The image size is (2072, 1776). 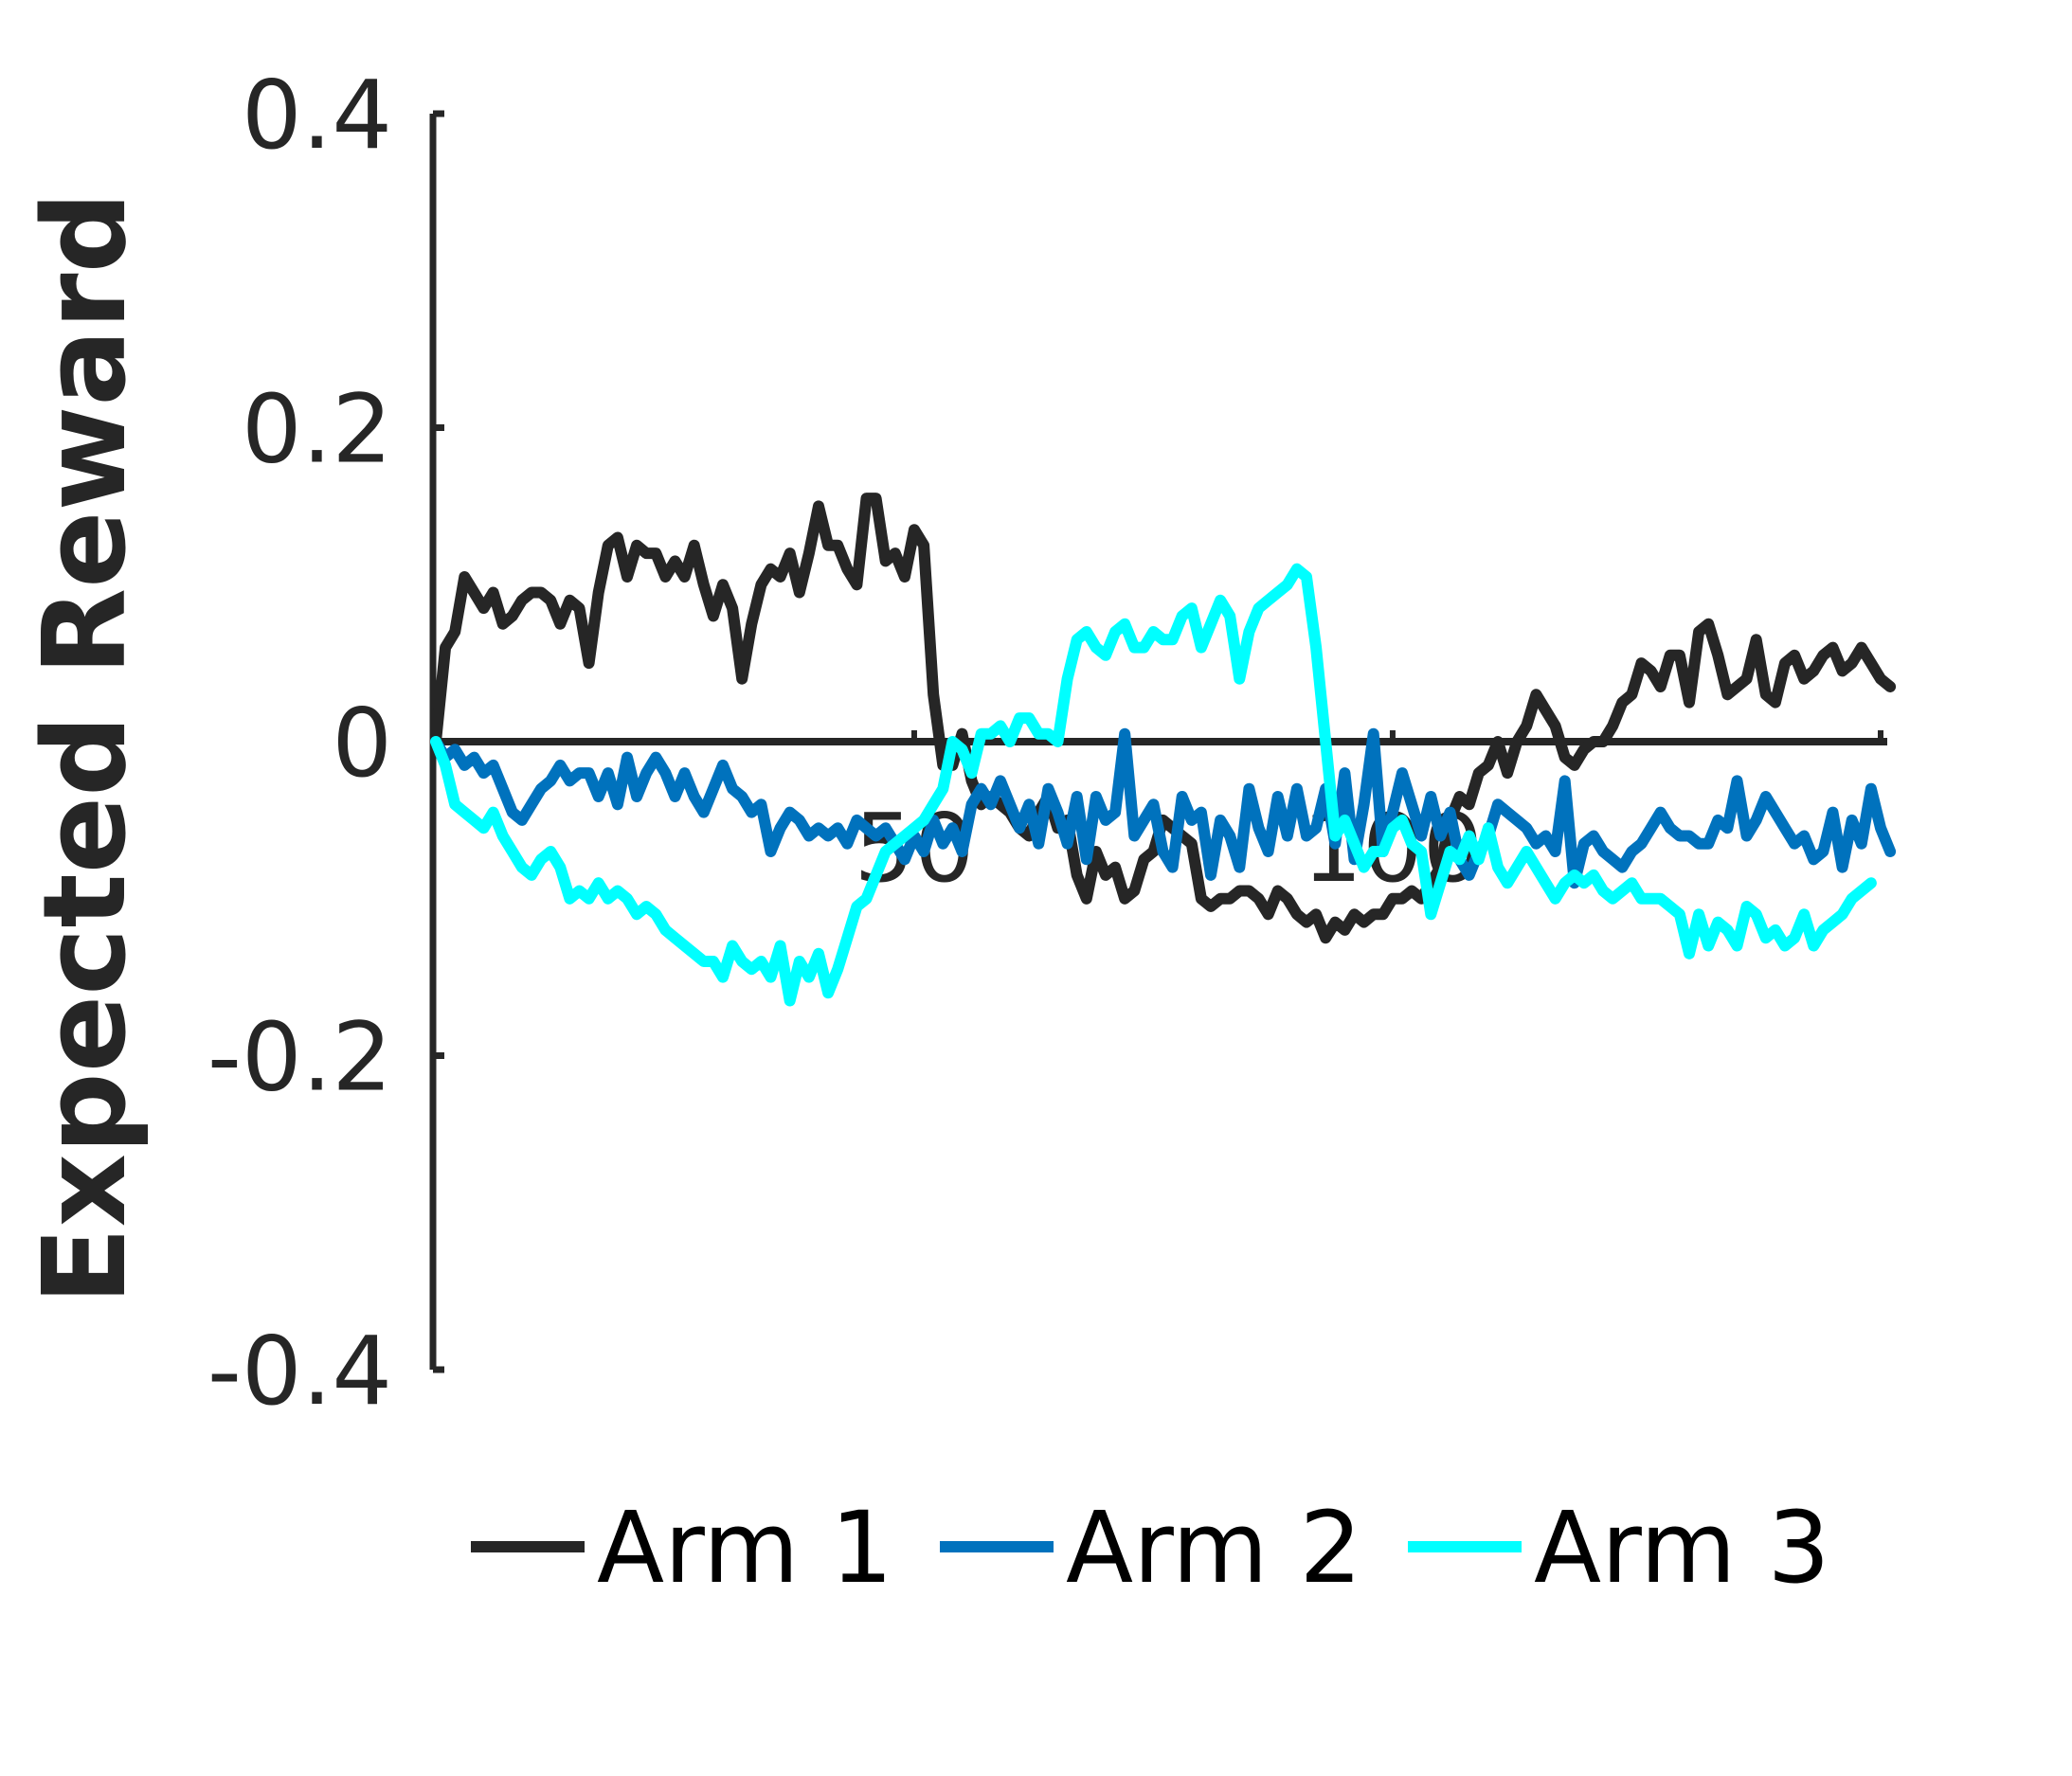 I want to click on y-tick-label: 0, so click(x=362, y=743).